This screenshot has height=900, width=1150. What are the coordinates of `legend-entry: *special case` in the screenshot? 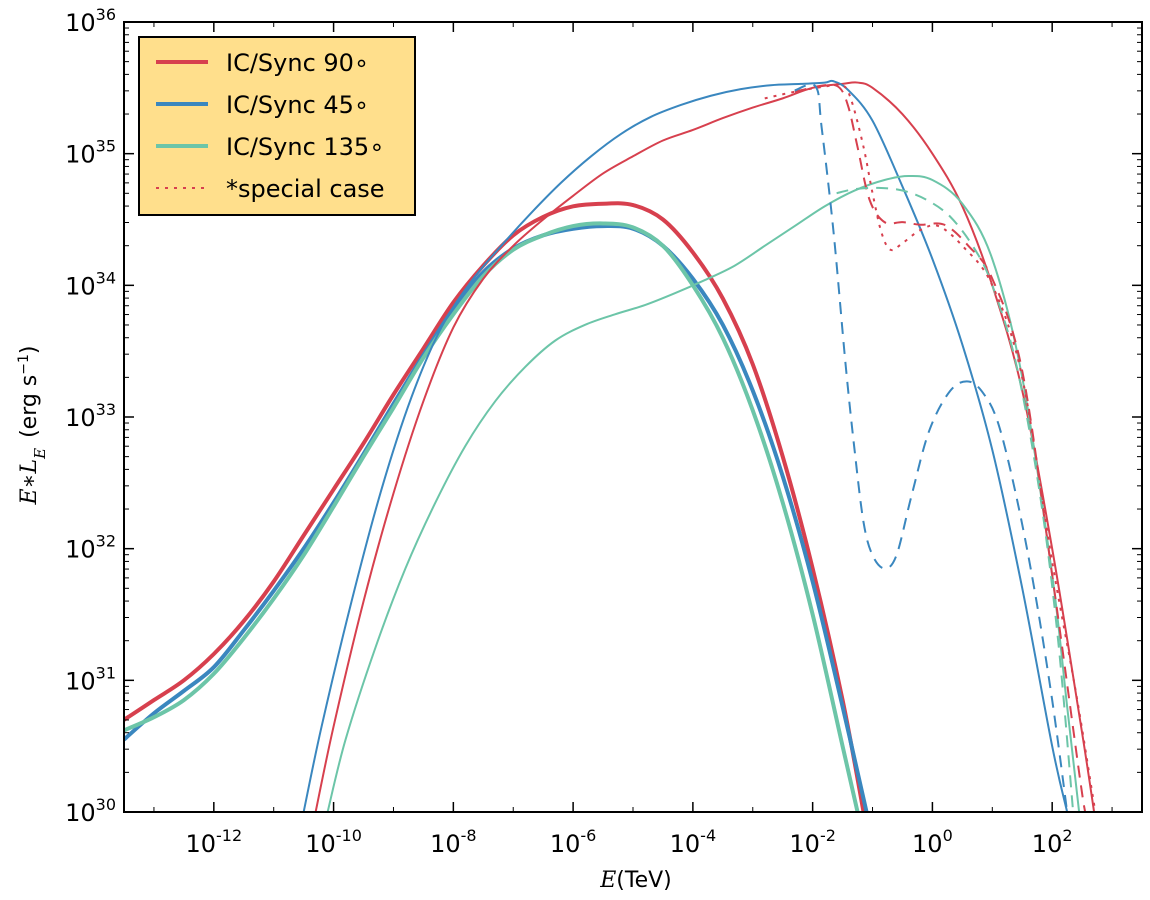 It's located at (270, 189).